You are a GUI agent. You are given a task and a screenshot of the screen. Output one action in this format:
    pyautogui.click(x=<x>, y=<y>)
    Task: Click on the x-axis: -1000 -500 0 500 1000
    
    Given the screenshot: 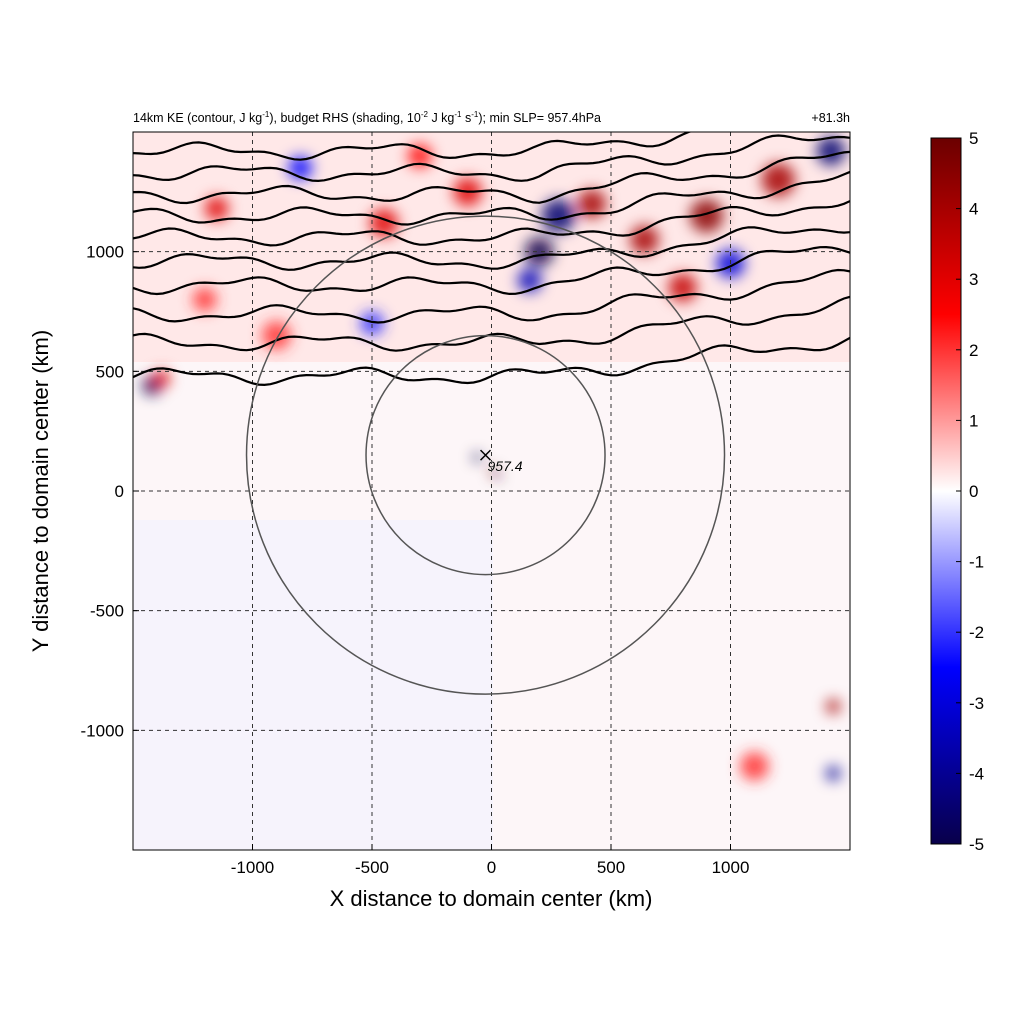 What is the action you would take?
    pyautogui.click(x=490, y=860)
    